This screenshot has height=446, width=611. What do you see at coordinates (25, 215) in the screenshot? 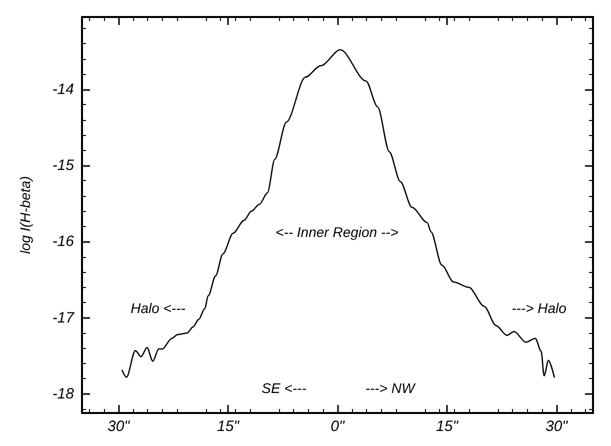
I see `y-axis-title: log I(H-beta)` at bounding box center [25, 215].